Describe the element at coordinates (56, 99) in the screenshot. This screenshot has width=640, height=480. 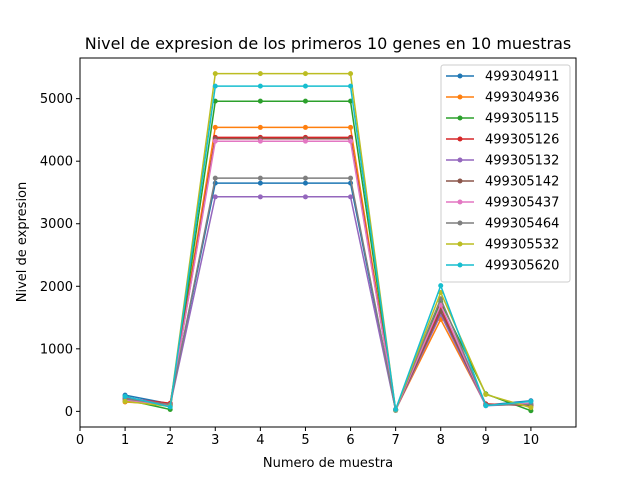
I see `y-tick-label: 5000` at that location.